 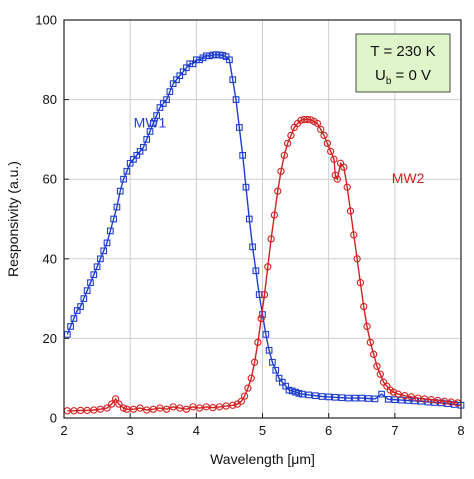 I want to click on series-label-mw1: MW1, so click(x=150, y=122).